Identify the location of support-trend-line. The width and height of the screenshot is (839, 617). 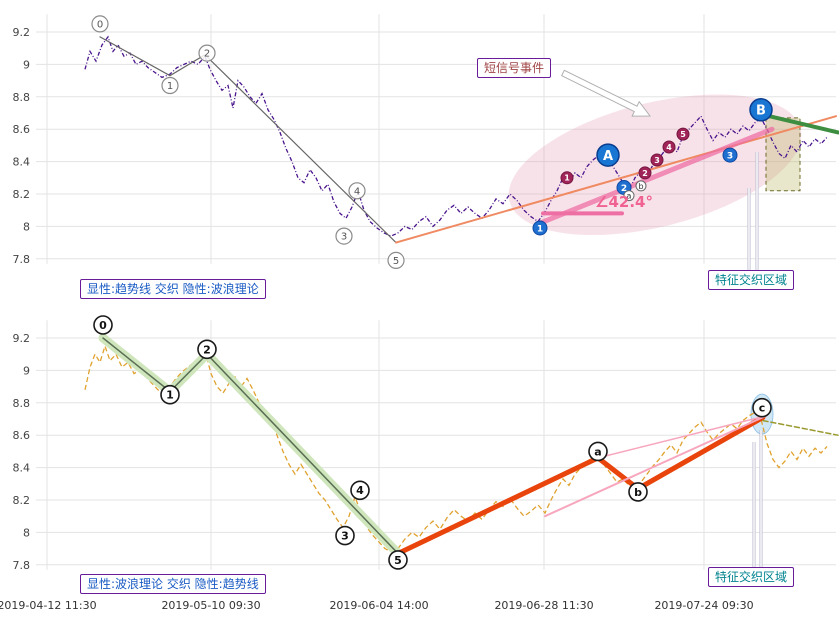
(616, 179).